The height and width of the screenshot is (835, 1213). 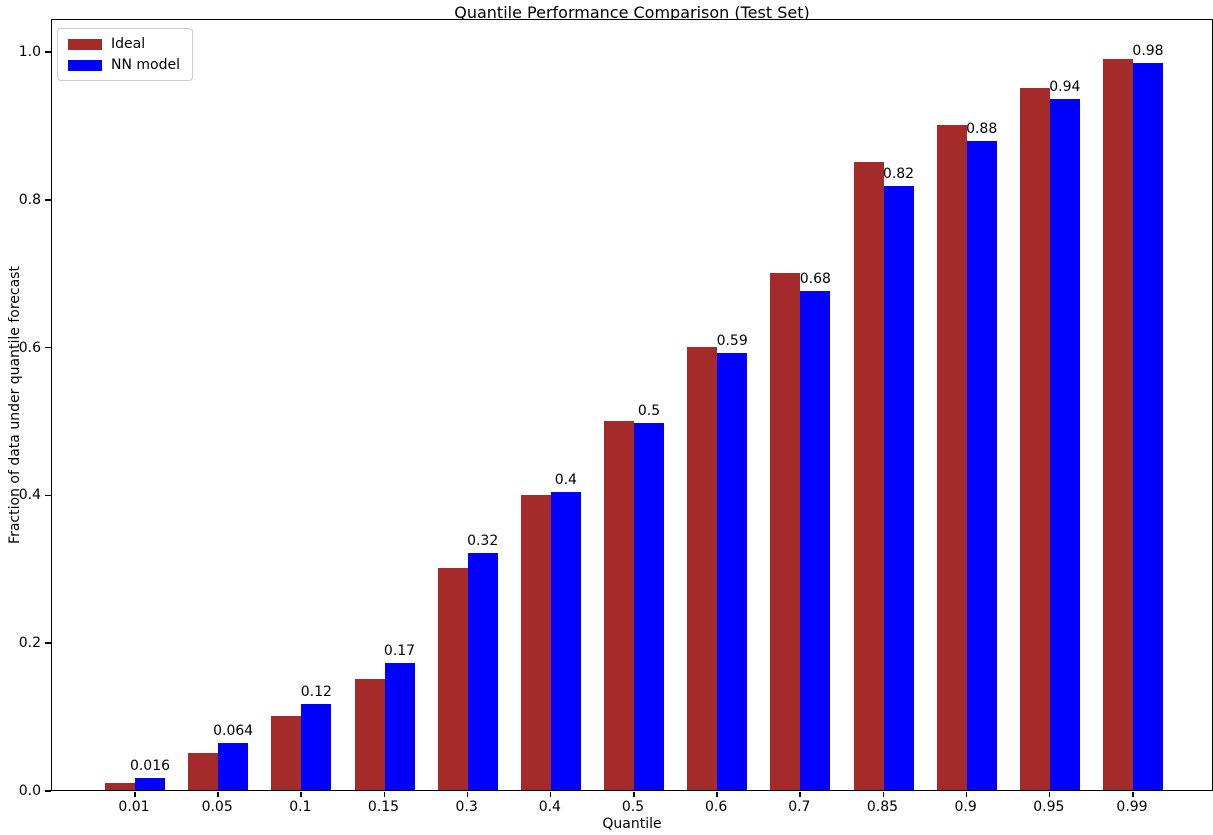 I want to click on x-tick-label: 0.05, so click(x=217, y=807).